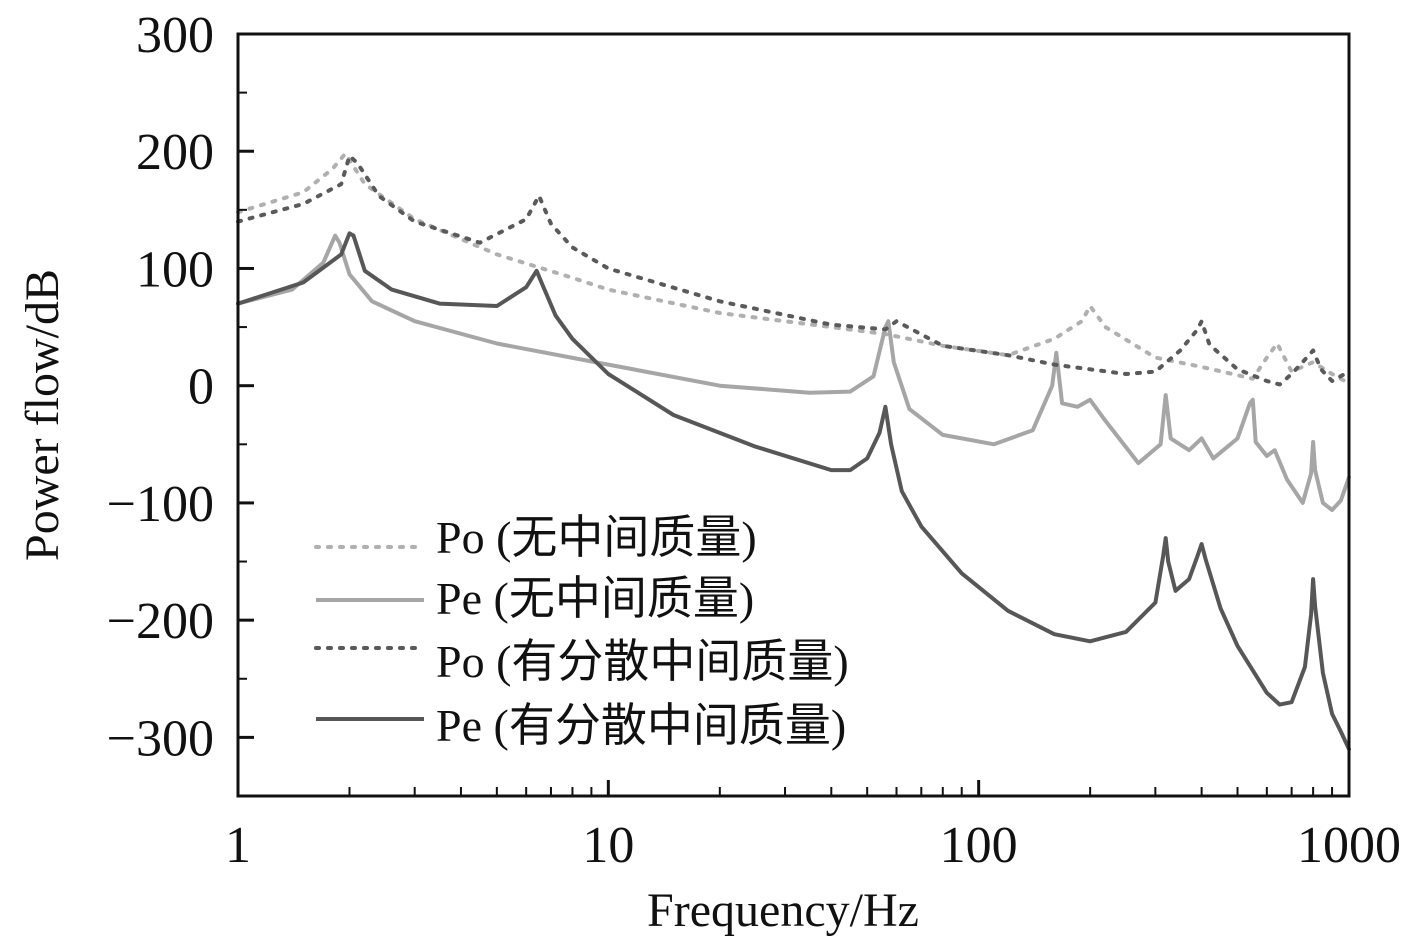 The width and height of the screenshot is (1417, 943). Describe the element at coordinates (979, 845) in the screenshot. I see `x-tick-label: 100` at that location.